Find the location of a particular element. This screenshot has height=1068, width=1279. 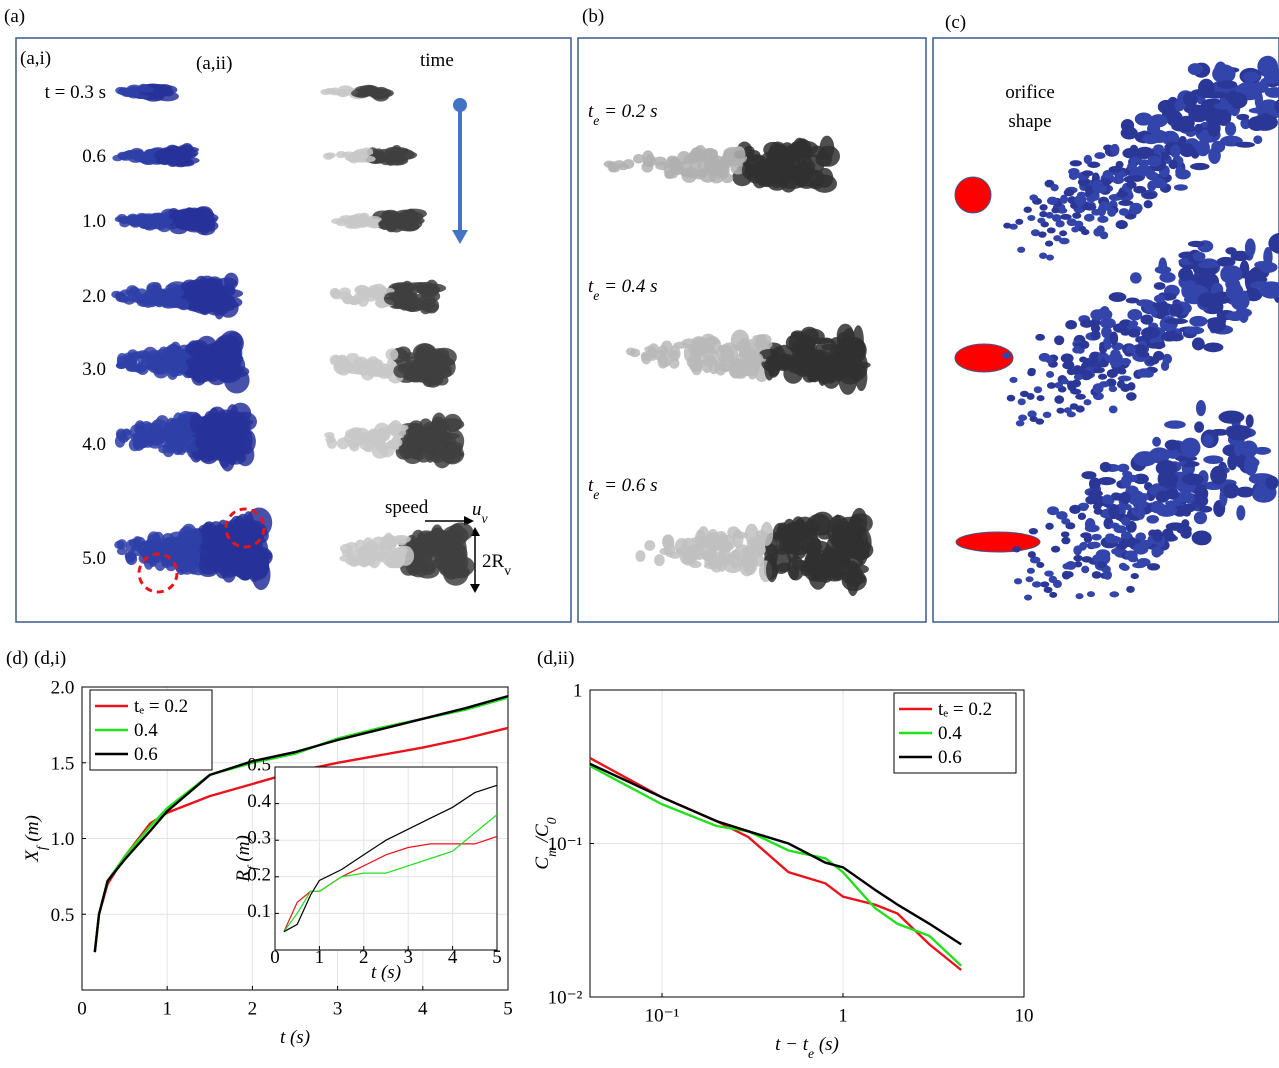

panel-label: (c) is located at coordinates (955, 22).